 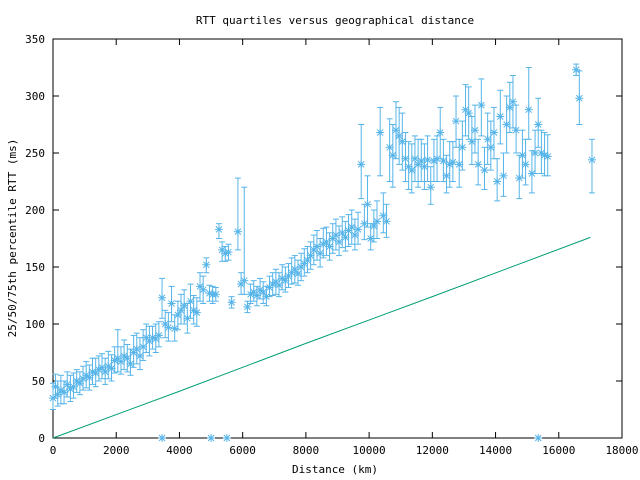 What do you see at coordinates (35, 324) in the screenshot?
I see `y-tick-label: 100` at bounding box center [35, 324].